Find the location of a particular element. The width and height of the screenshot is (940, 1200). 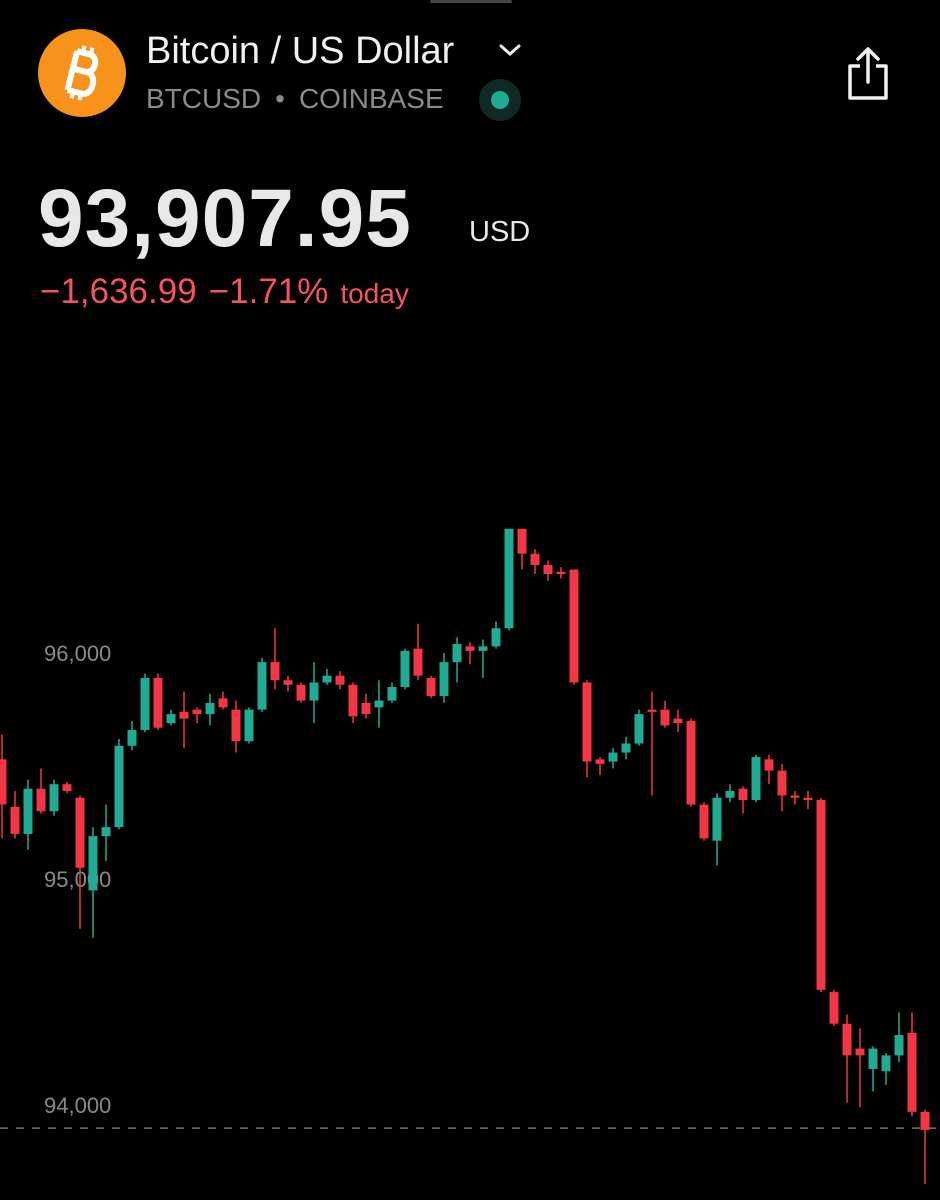

currency: USD is located at coordinates (500, 232).